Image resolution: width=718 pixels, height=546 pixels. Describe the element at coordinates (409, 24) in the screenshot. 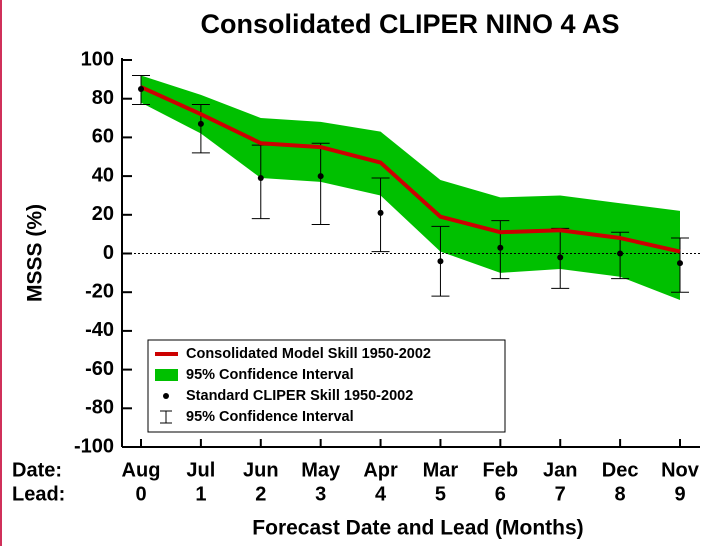

I see `chart-title: Consolidated CLIPER NINO 4 AS` at that location.